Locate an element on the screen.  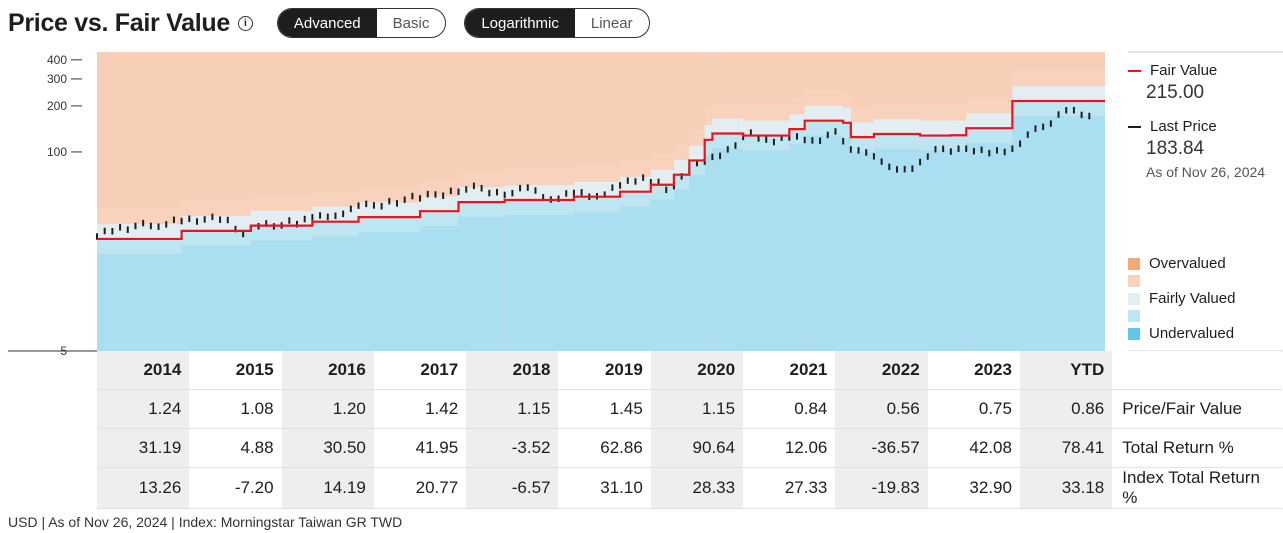
year-header: 2023 is located at coordinates (973, 371).